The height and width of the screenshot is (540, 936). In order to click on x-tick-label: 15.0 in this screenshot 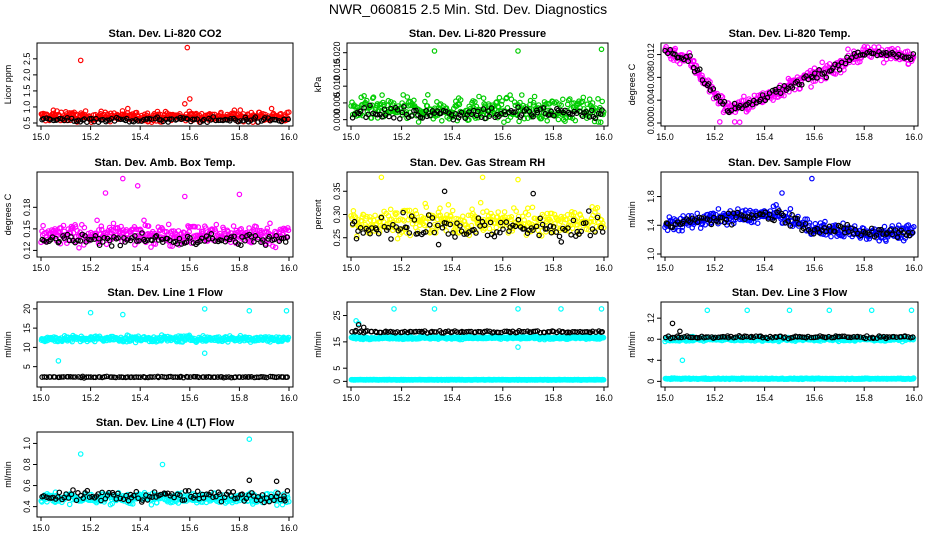, I will do `click(41, 137)`.